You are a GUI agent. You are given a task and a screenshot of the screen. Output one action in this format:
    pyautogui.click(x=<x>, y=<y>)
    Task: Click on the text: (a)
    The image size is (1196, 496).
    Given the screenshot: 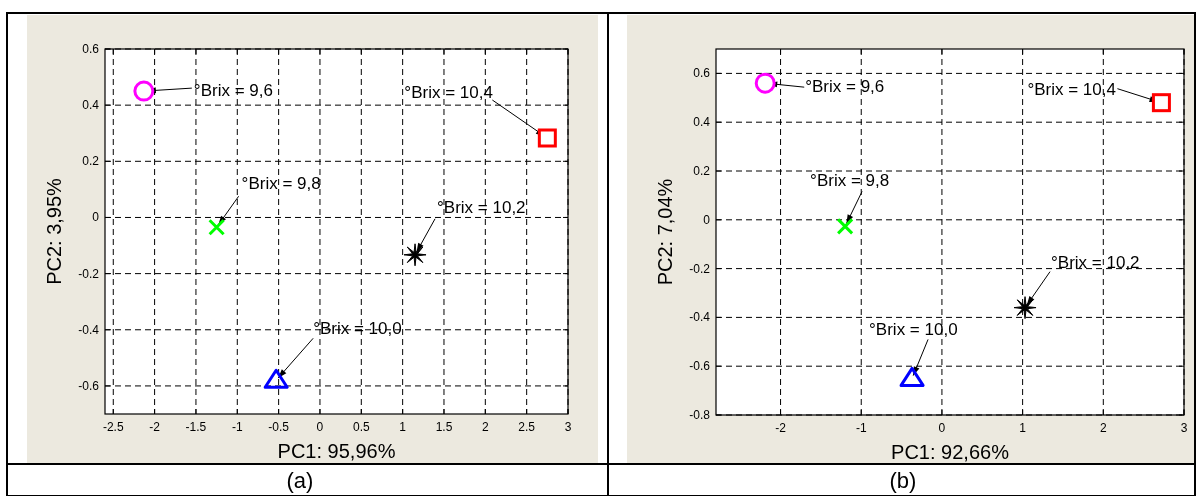 What is the action you would take?
    pyautogui.click(x=300, y=480)
    